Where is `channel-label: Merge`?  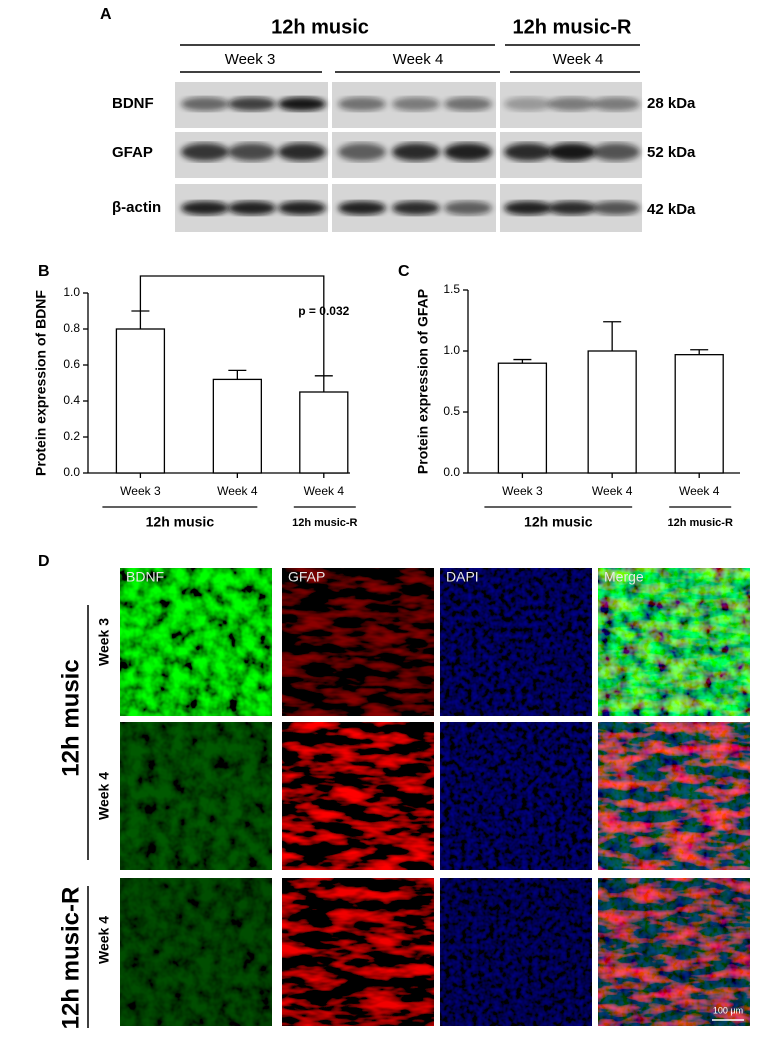 channel-label: Merge is located at coordinates (624, 577).